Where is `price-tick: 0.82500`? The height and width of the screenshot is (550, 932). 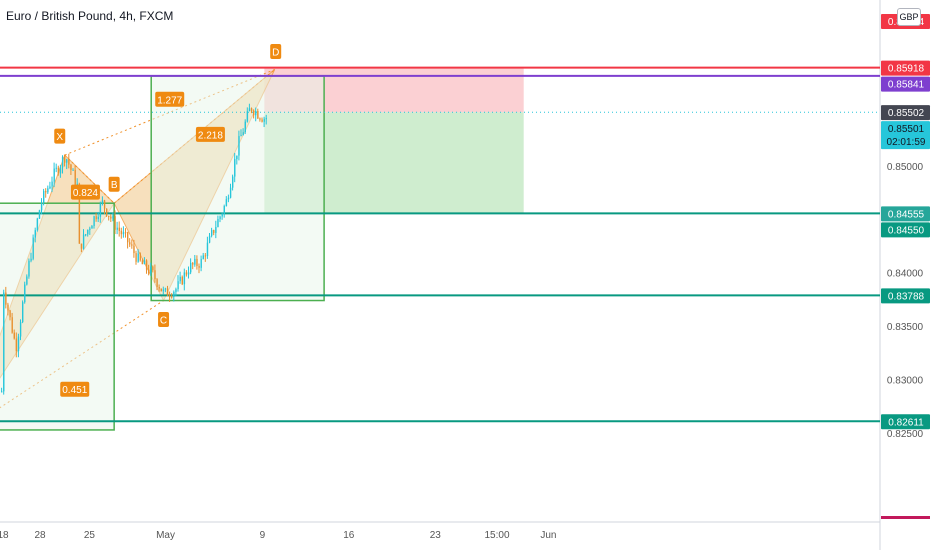 price-tick: 0.82500 is located at coordinates (905, 434).